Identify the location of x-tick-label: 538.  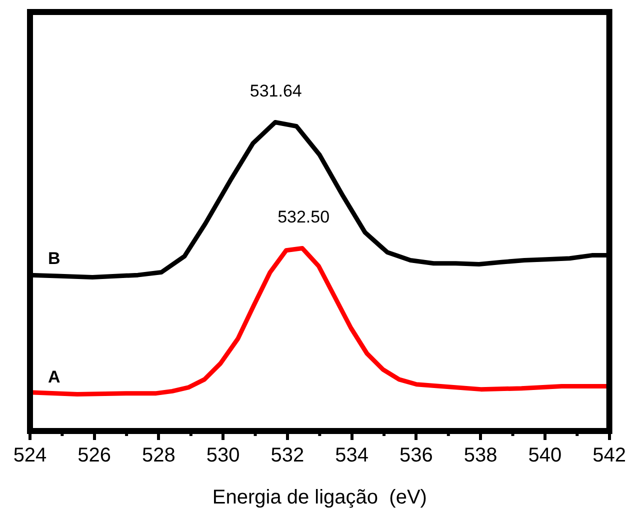
(481, 455).